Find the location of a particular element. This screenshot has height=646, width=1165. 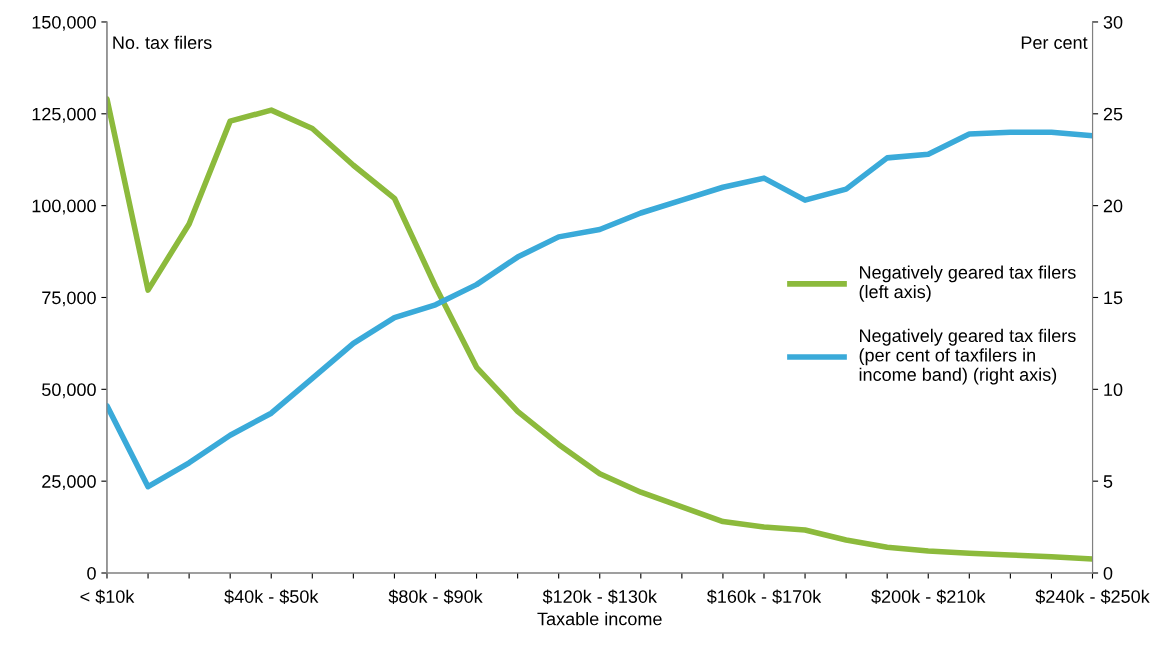

y-tick-label: 25,000 is located at coordinates (69, 483).